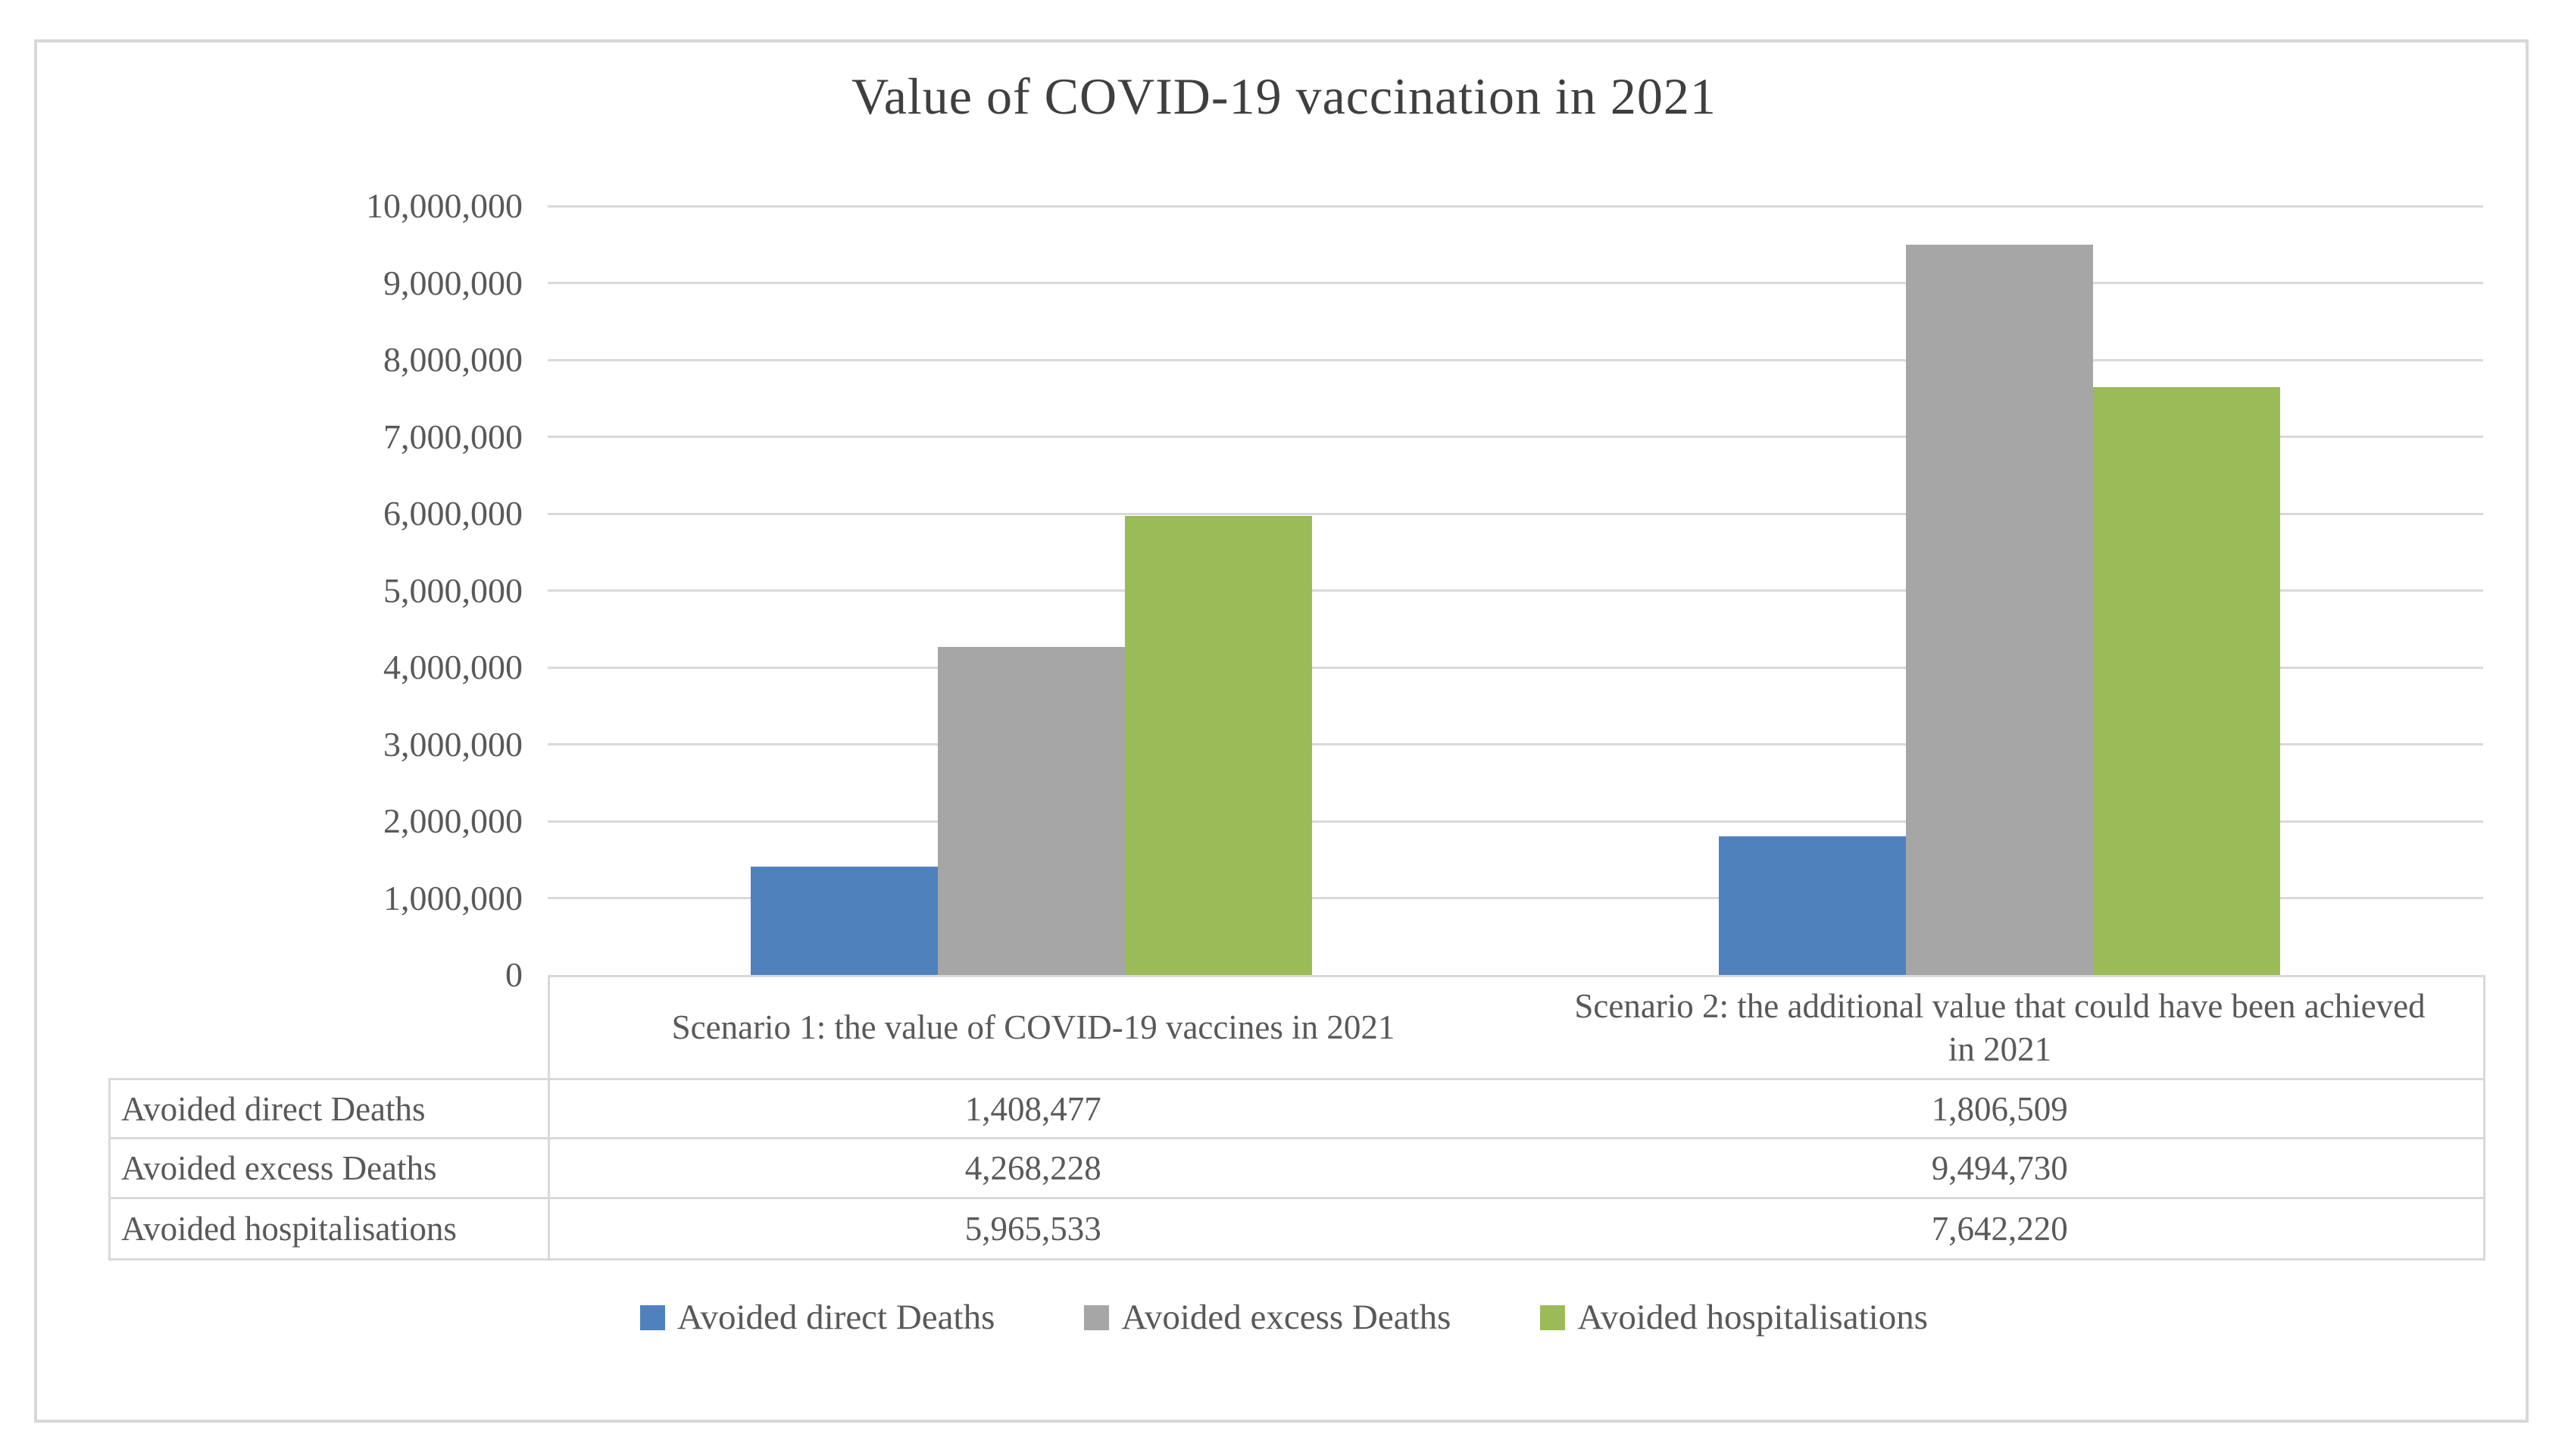 Image resolution: width=2568 pixels, height=1456 pixels. Describe the element at coordinates (329, 1168) in the screenshot. I see `table-row-label: Avoided excess Deaths` at that location.